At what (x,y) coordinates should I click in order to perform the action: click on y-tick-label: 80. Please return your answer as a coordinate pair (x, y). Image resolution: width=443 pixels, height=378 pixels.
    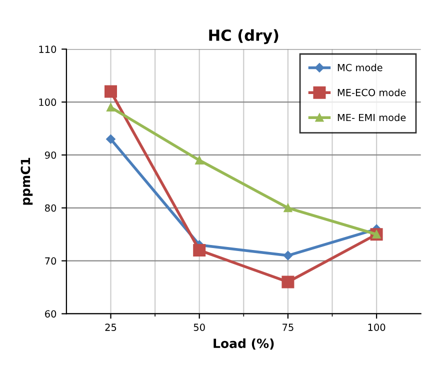
    Looking at the image, I should click on (50, 208).